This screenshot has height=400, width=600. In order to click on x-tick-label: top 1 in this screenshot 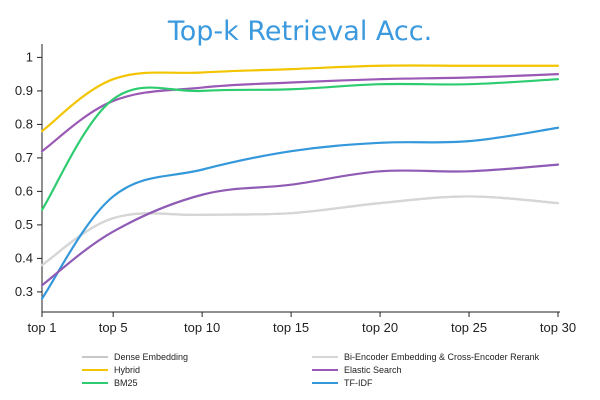, I will do `click(42, 327)`.